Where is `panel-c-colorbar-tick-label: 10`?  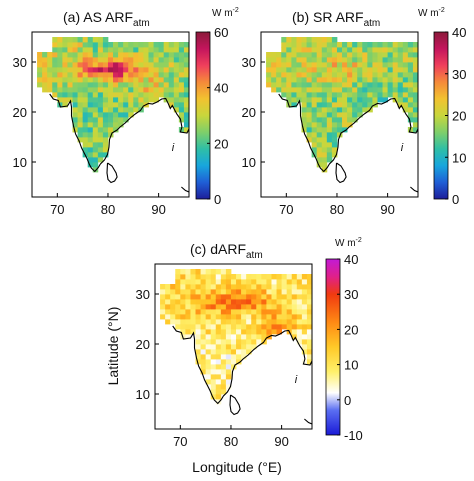
panel-c-colorbar-tick-label: 10 is located at coordinates (351, 365).